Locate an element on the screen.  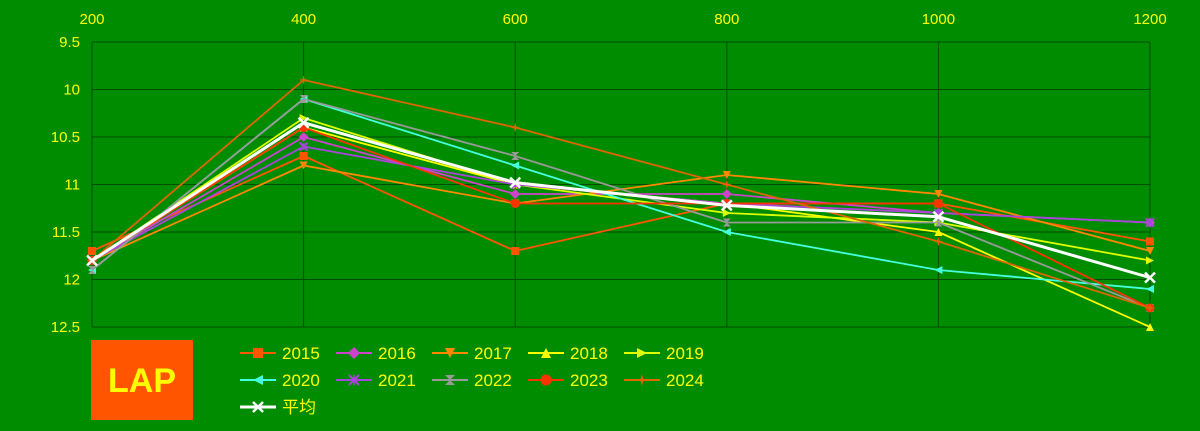
legend-label: 2024 is located at coordinates (685, 380).